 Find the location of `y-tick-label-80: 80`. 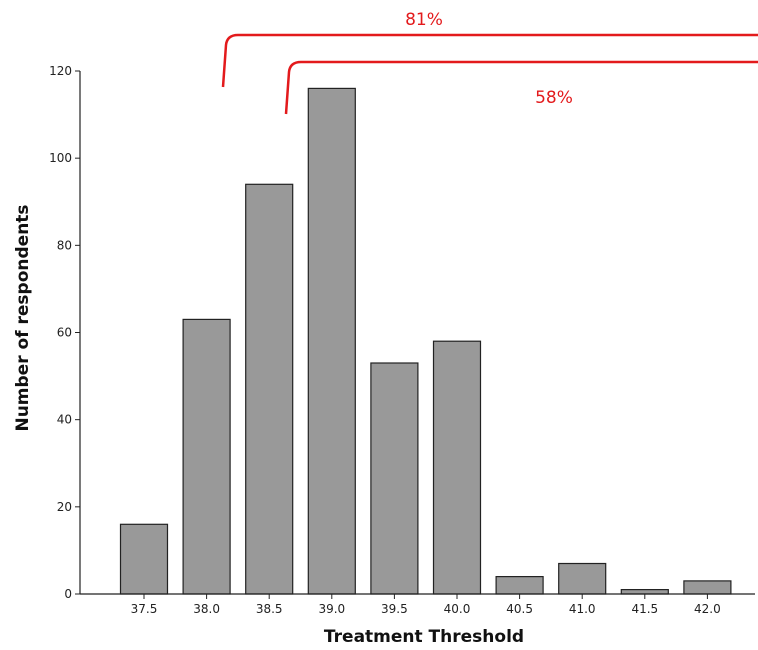

y-tick-label-80: 80 is located at coordinates (64, 245).